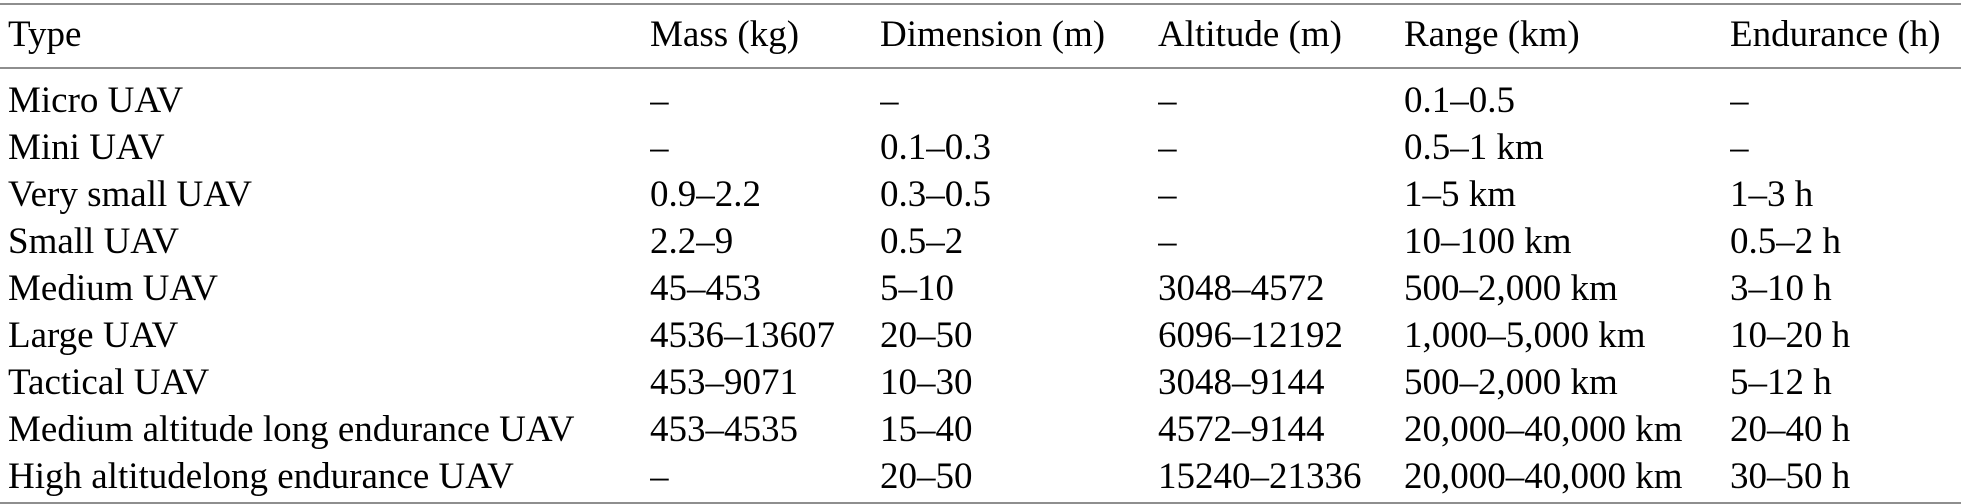  What do you see at coordinates (1260, 476) in the screenshot?
I see `table-cell-altitude: 15240–21336` at bounding box center [1260, 476].